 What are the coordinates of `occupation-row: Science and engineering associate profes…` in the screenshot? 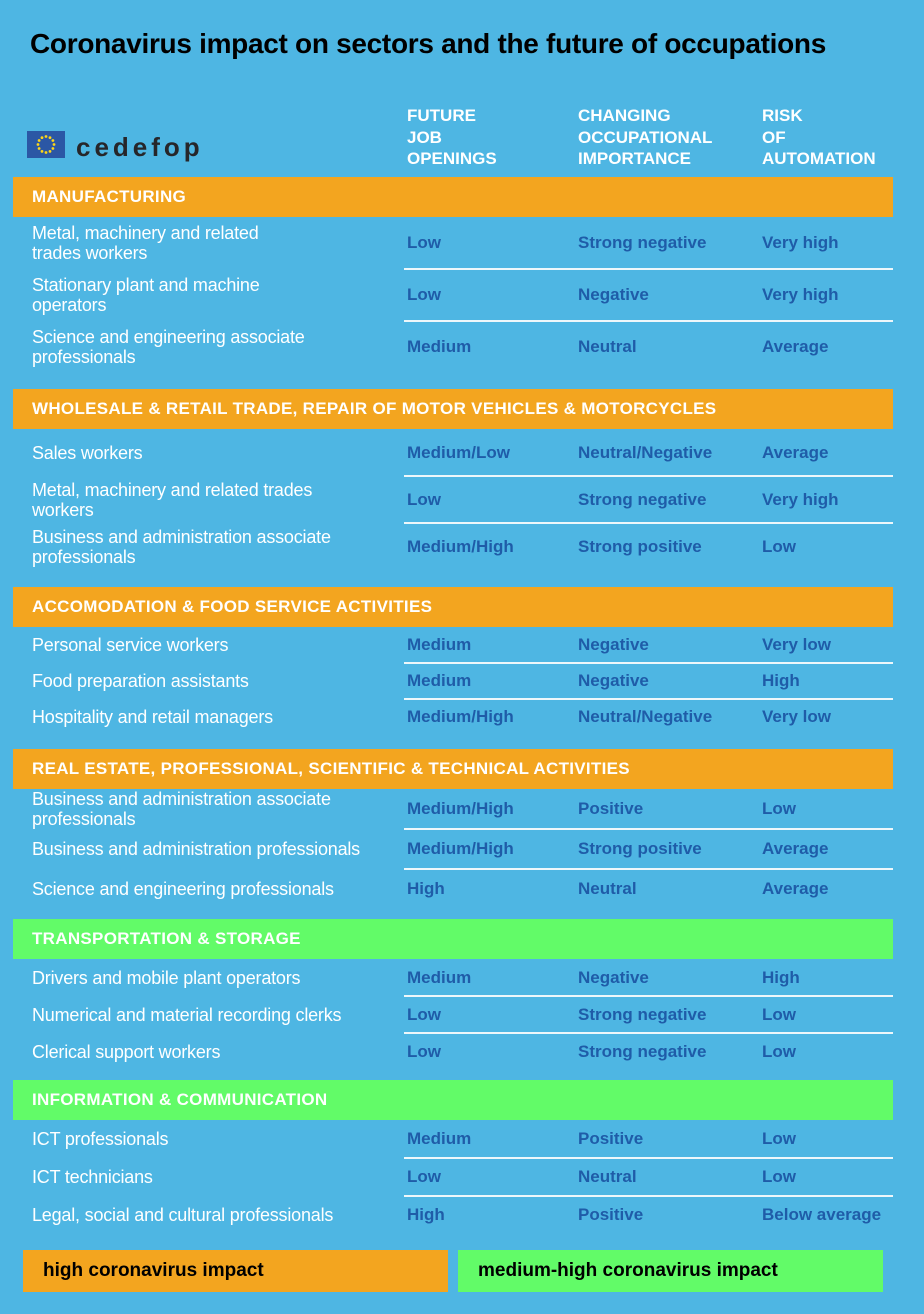 It's located at (453, 347).